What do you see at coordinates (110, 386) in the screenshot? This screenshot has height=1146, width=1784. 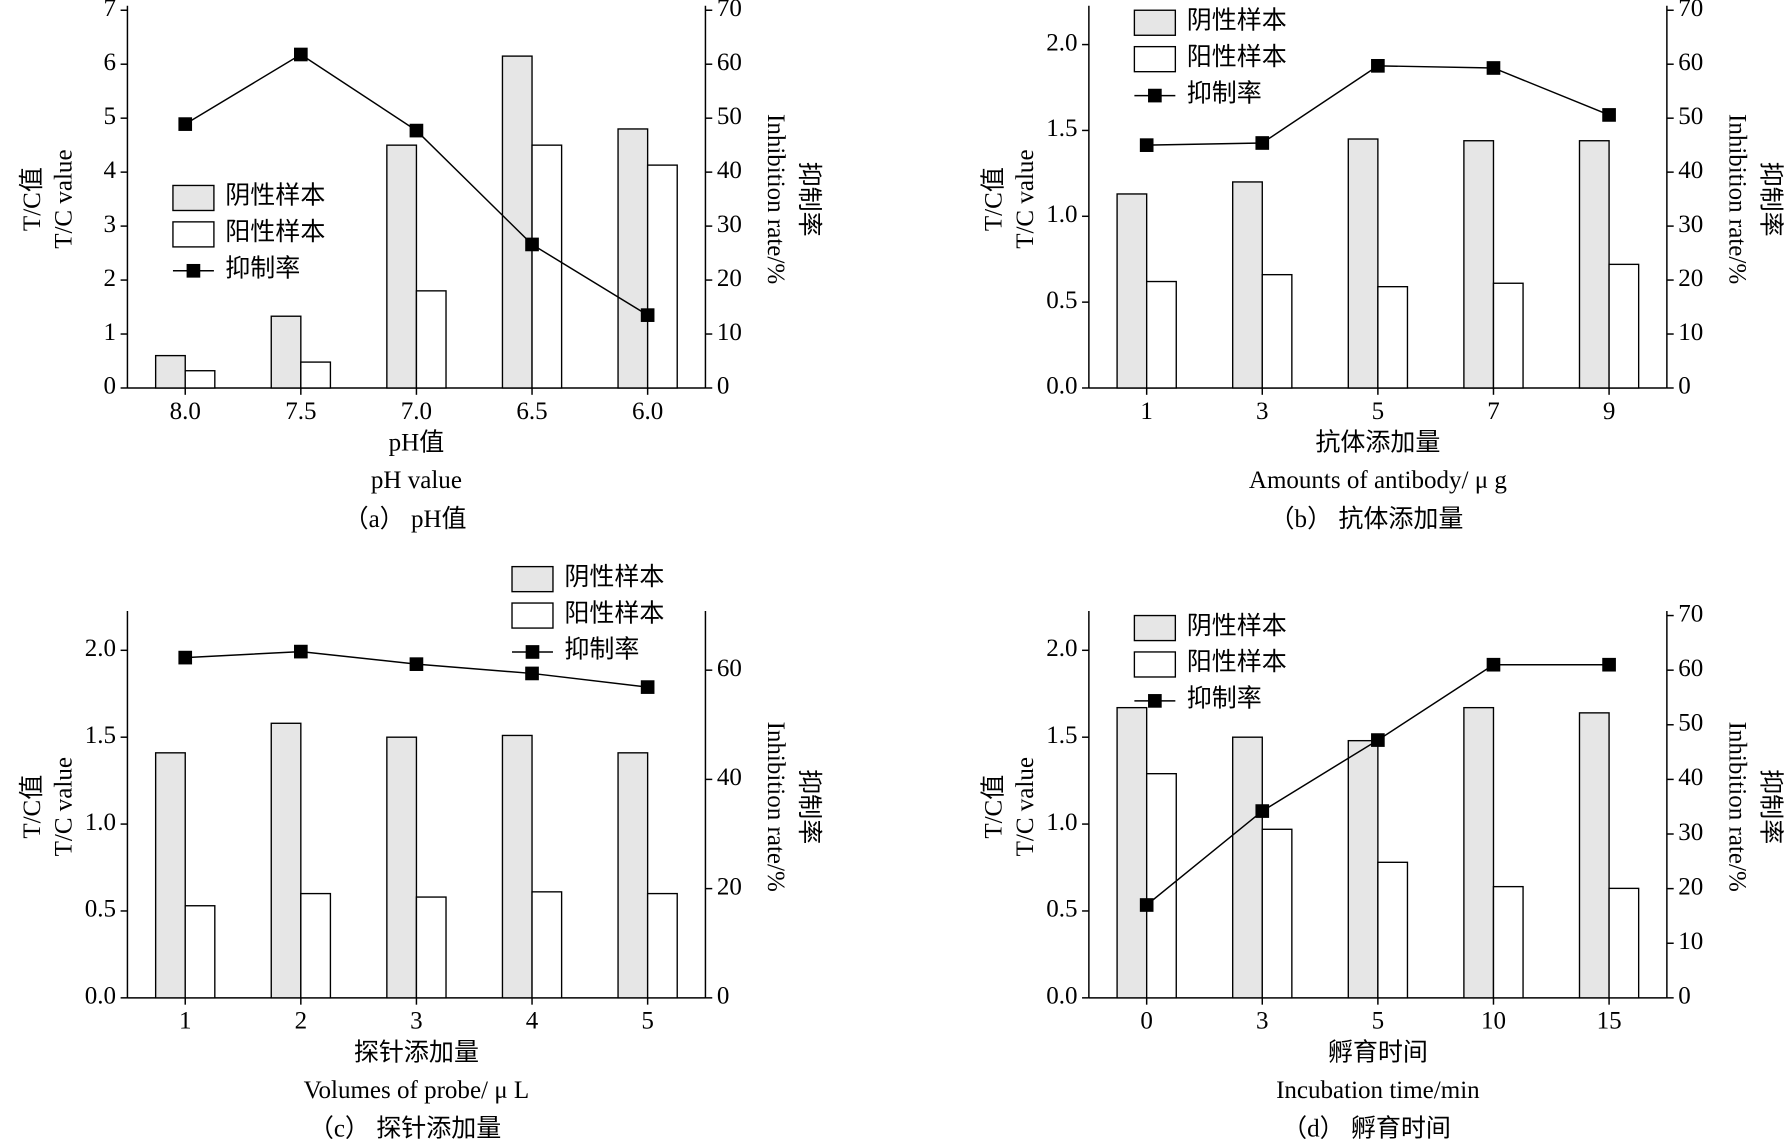 I see `y-tick-label: 0` at bounding box center [110, 386].